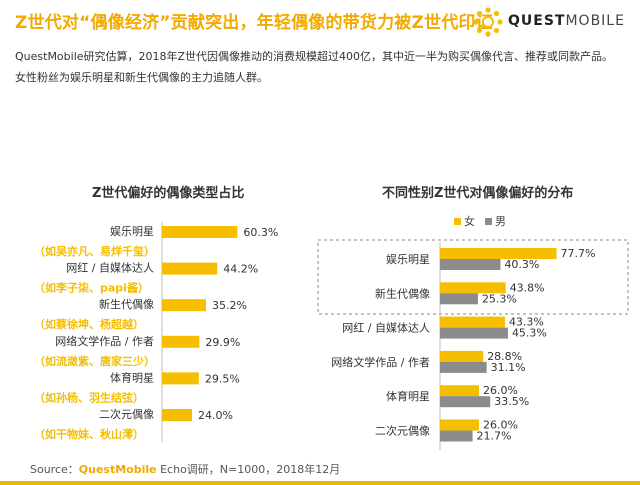 The width and height of the screenshot is (640, 485). I want to click on legend-item-female: 女, so click(464, 221).